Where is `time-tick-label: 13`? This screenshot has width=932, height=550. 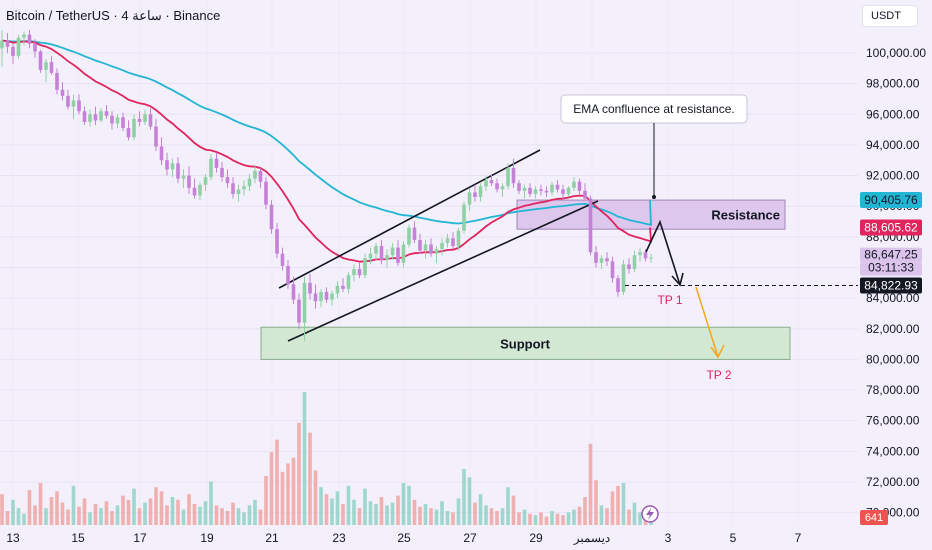
time-tick-label: 13 is located at coordinates (13, 538).